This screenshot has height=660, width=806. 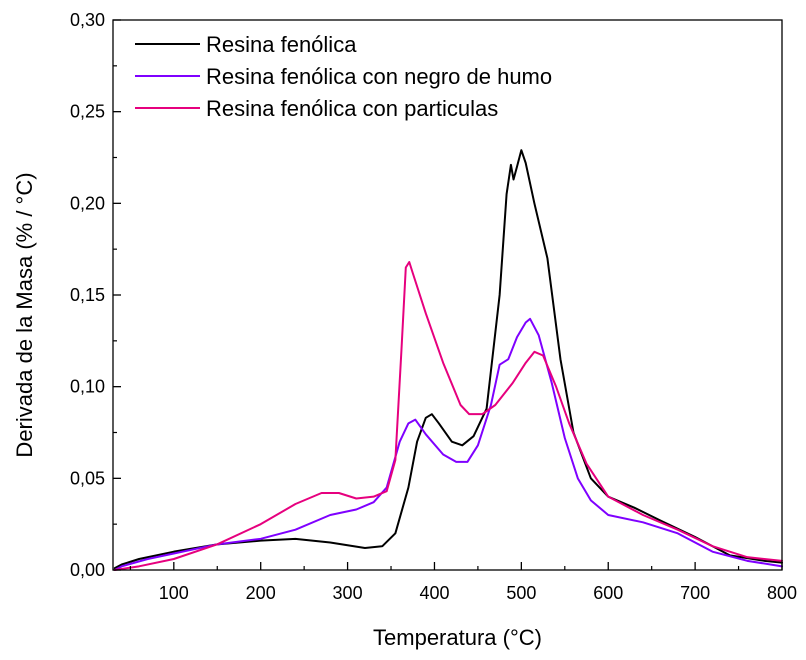 I want to click on y-axis-title: Derivada de la Masa (% / °C), so click(x=24, y=314).